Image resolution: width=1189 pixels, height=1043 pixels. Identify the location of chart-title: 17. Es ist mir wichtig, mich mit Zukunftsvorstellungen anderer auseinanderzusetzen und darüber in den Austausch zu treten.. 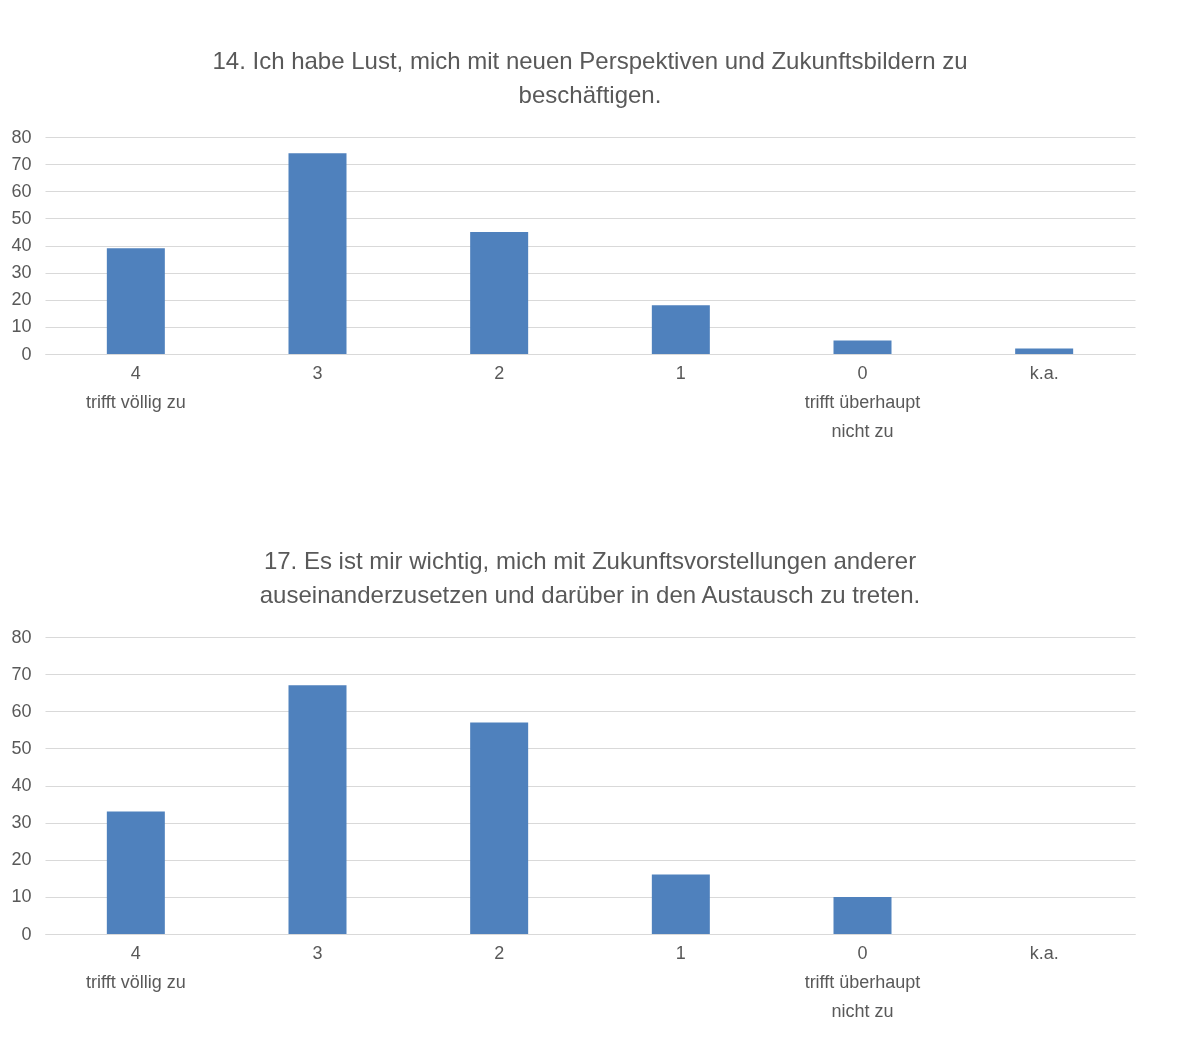
(590, 577).